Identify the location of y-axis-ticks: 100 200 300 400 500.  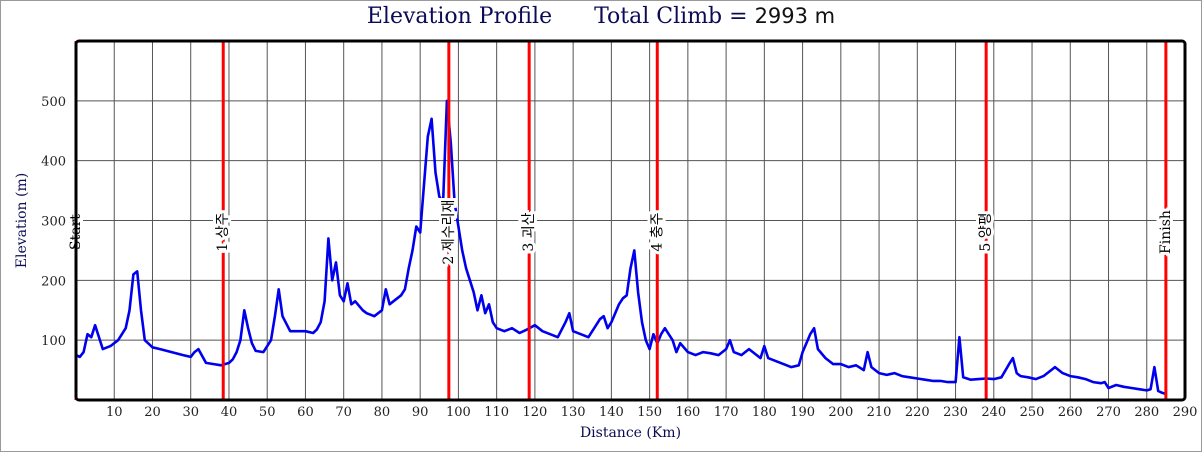
(53, 222).